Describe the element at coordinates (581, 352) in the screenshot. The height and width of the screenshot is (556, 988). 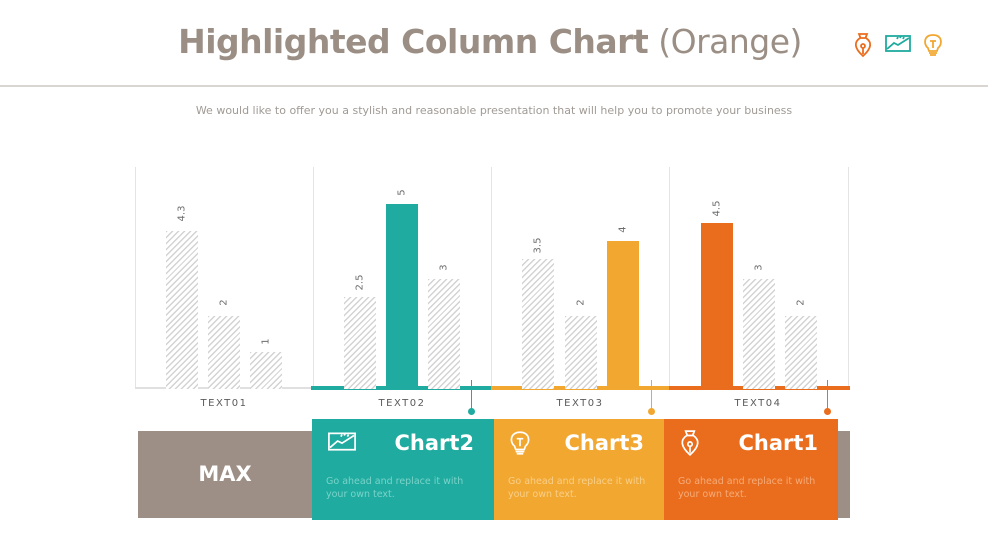
I see `bar-text03-s2` at that location.